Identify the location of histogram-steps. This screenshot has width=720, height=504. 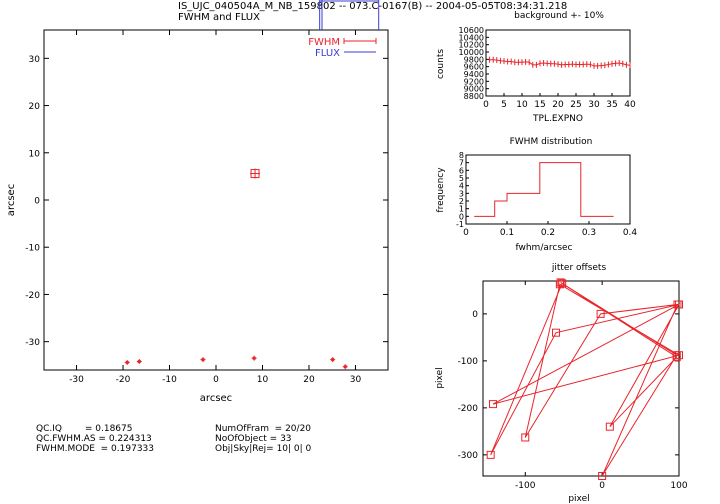
(544, 189).